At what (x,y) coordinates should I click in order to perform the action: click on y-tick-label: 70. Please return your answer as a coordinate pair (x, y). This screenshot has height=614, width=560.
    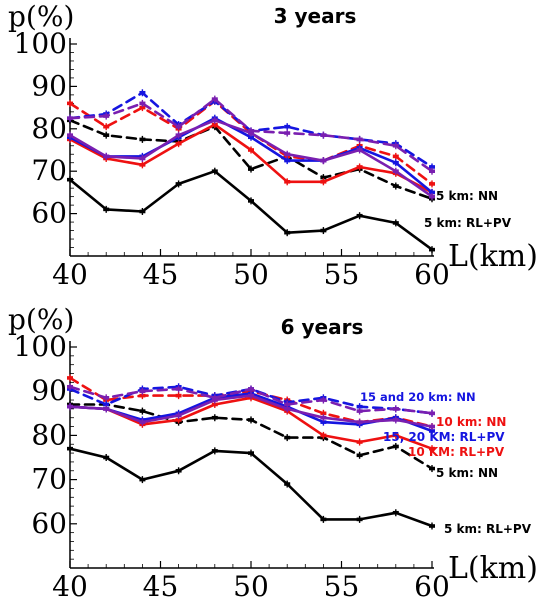
    Looking at the image, I should click on (49, 170).